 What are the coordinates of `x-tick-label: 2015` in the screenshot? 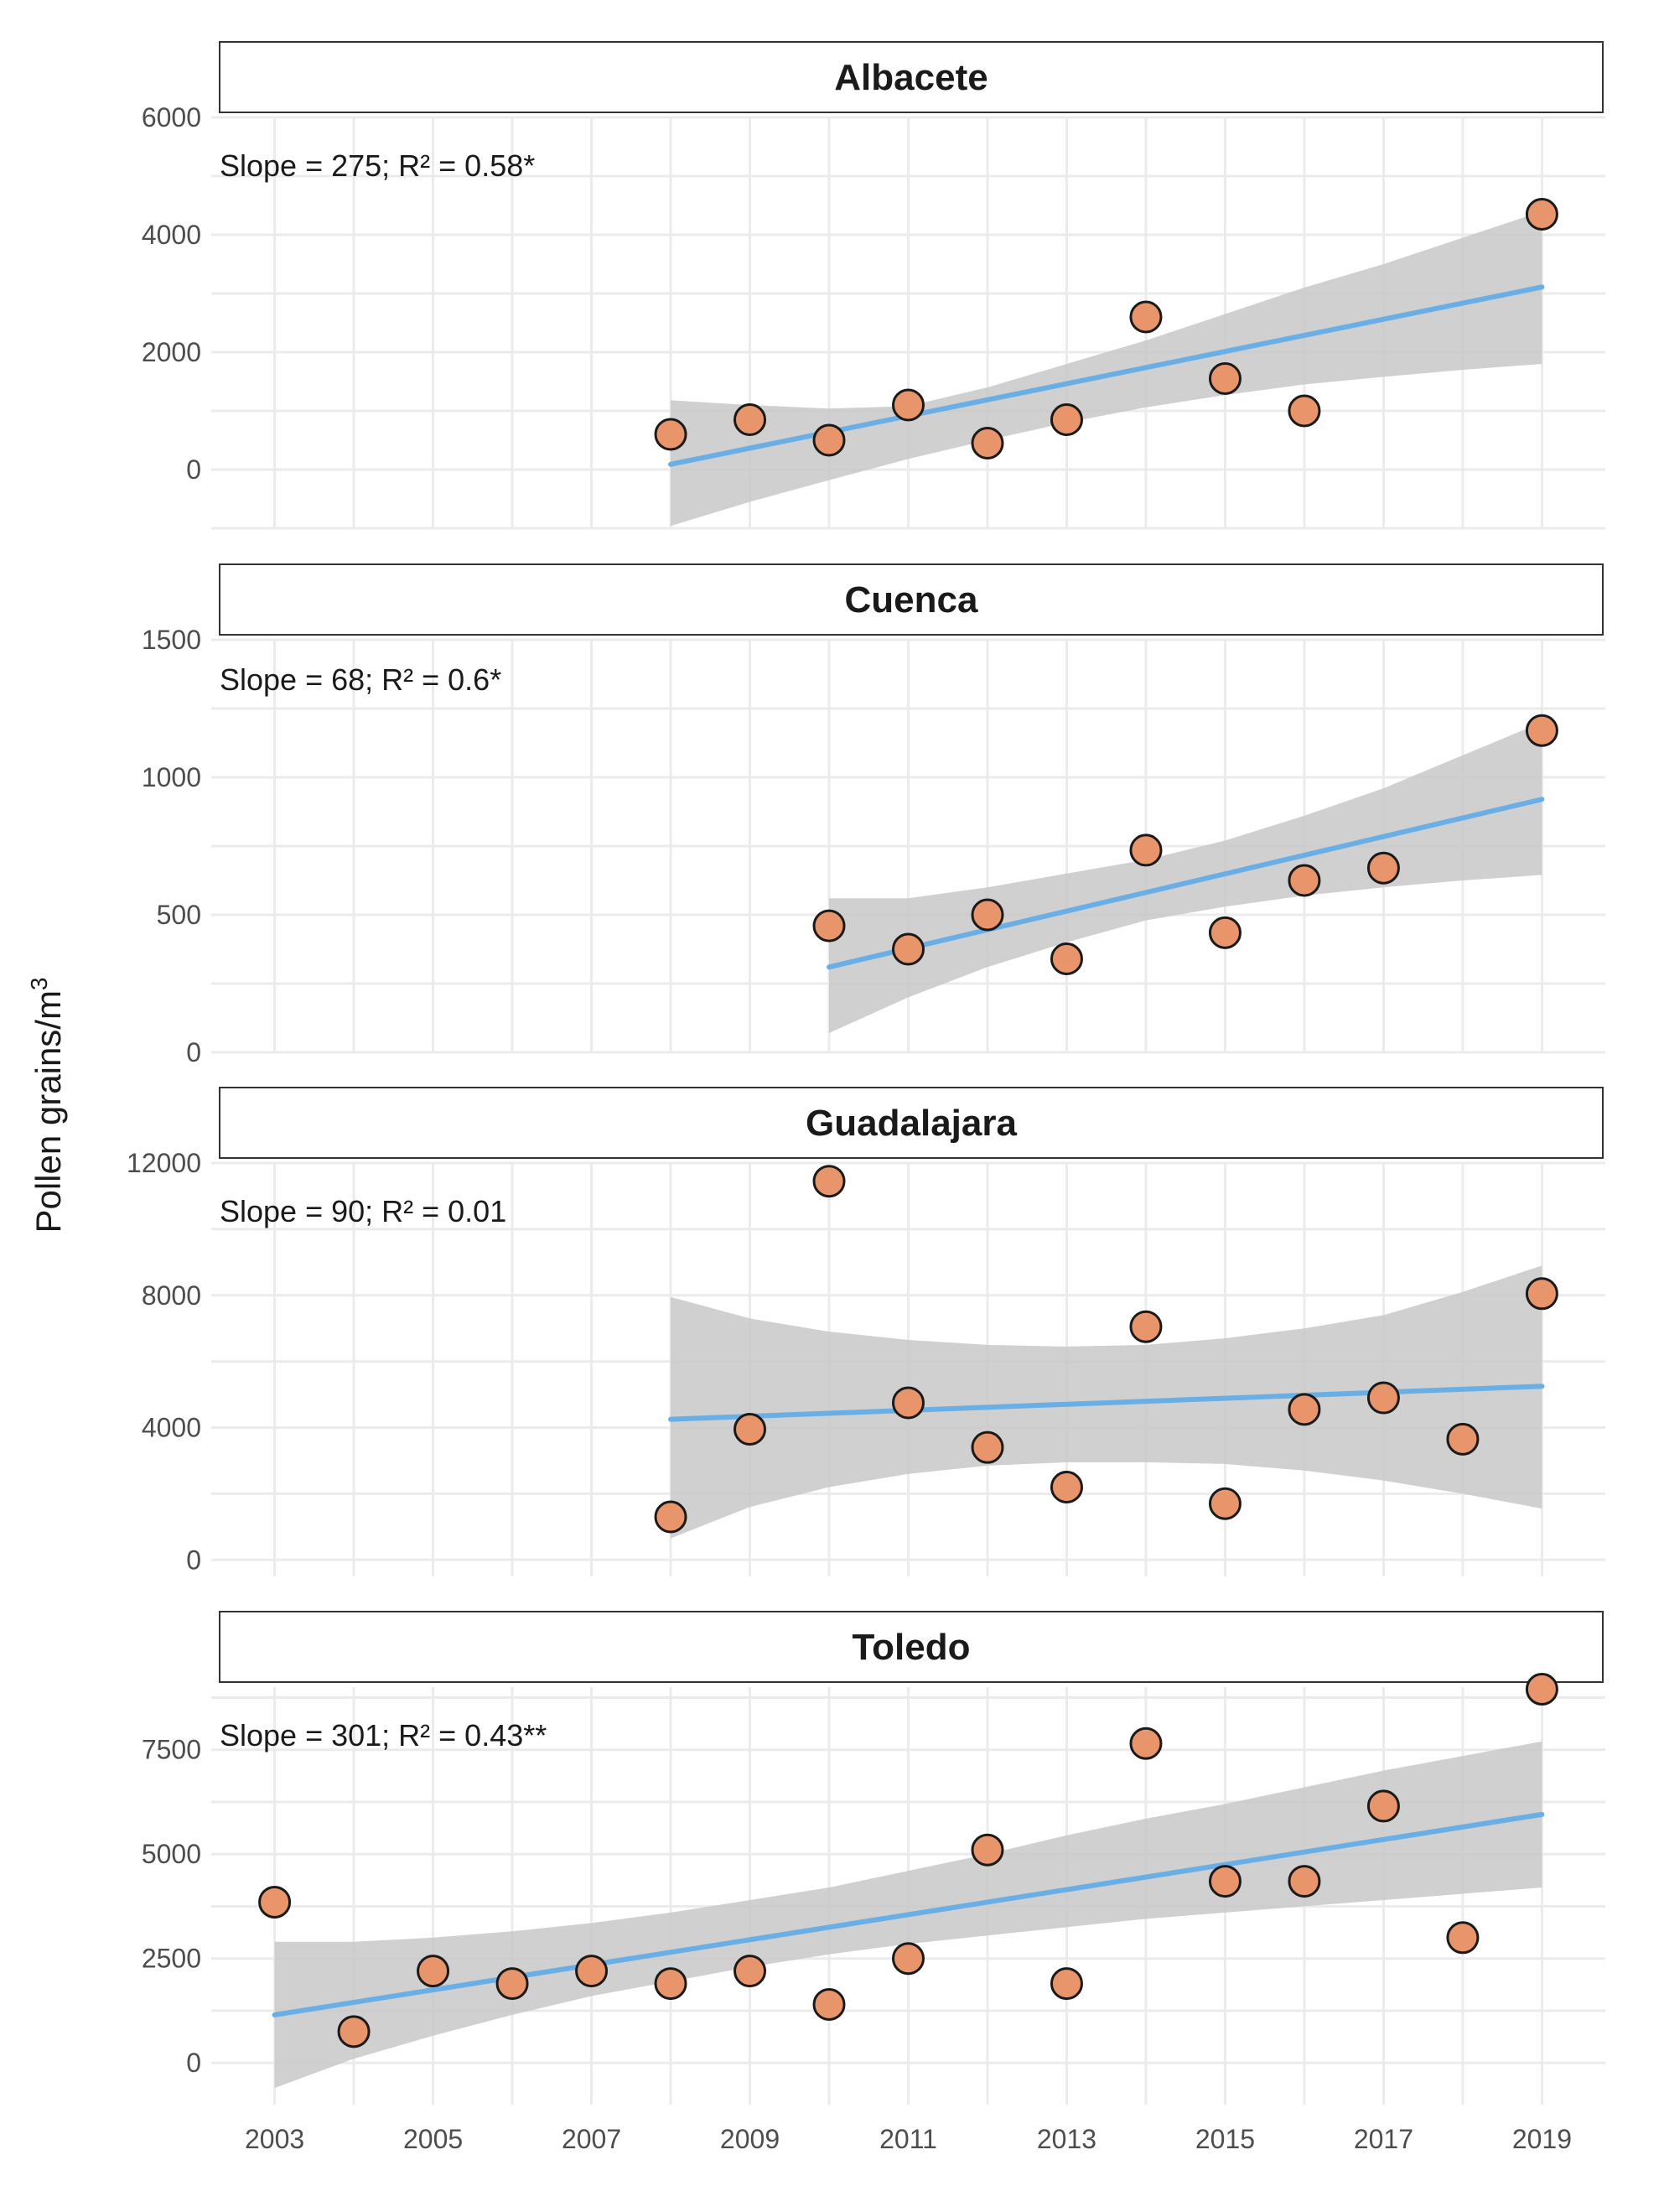 It's located at (1225, 2139).